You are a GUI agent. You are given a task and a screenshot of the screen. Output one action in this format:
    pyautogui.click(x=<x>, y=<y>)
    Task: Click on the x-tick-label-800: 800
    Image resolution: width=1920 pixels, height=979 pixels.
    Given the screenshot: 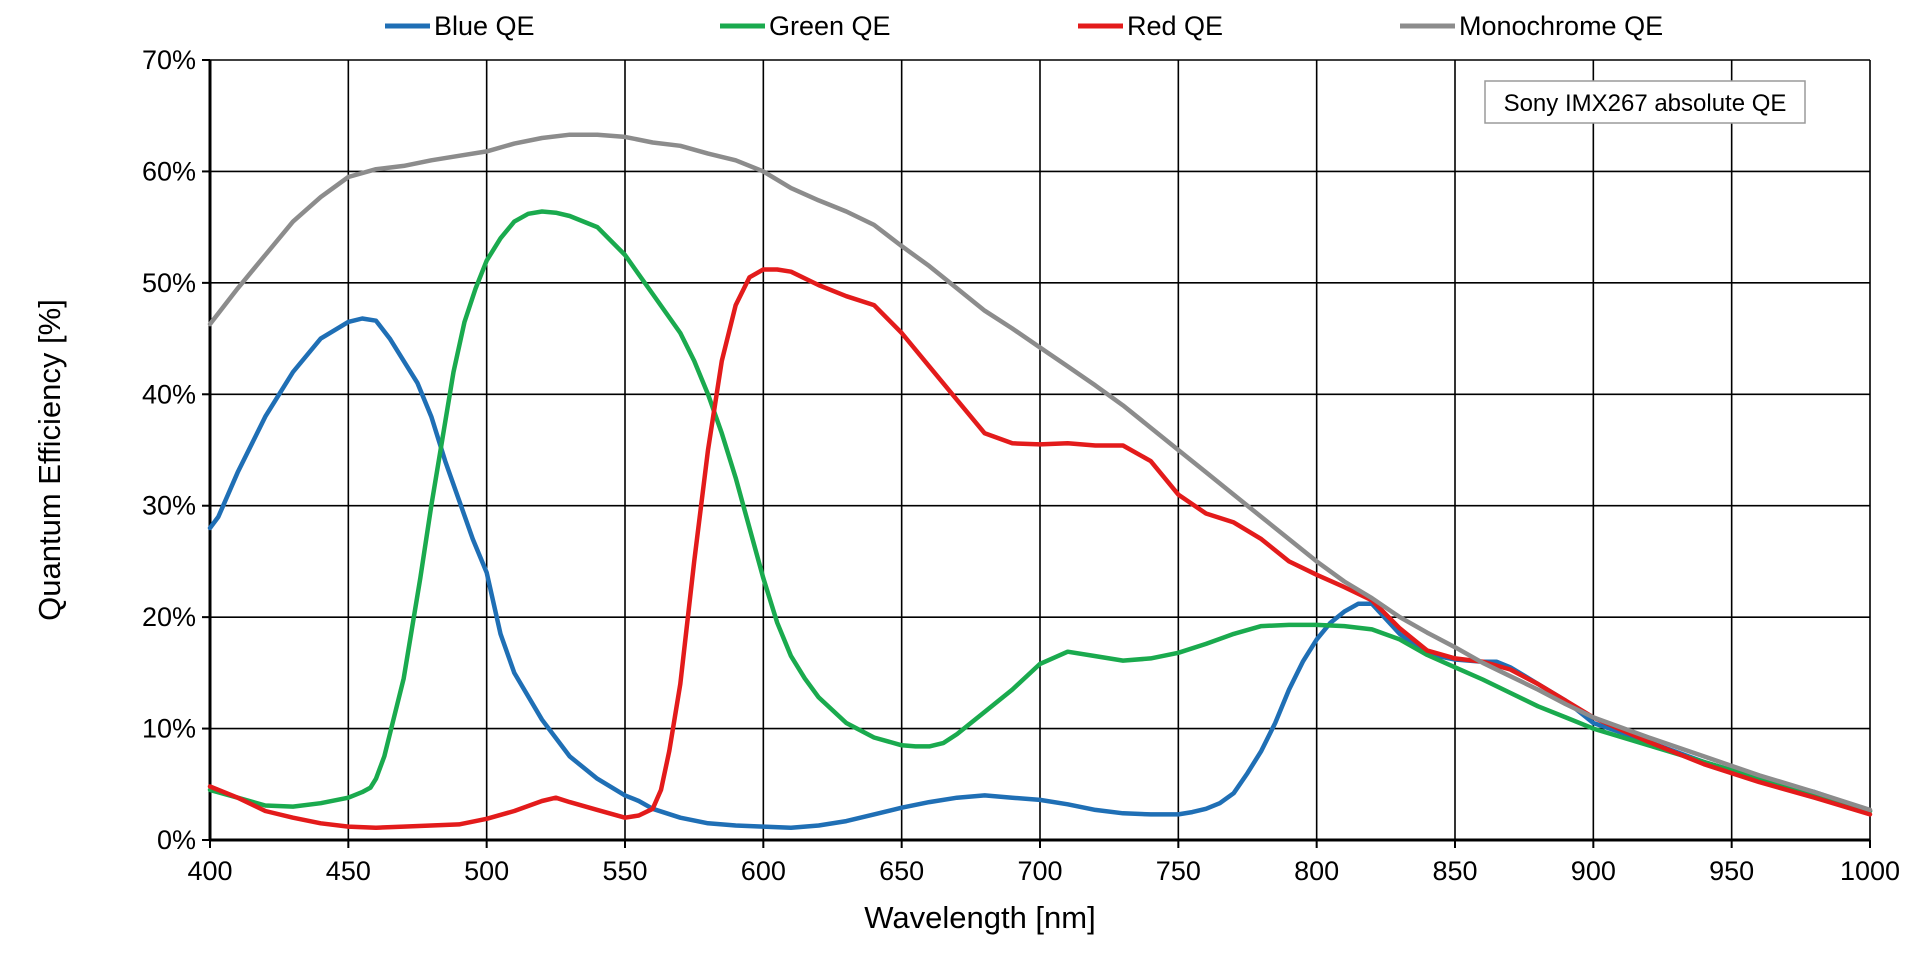 What is the action you would take?
    pyautogui.click(x=1316, y=871)
    